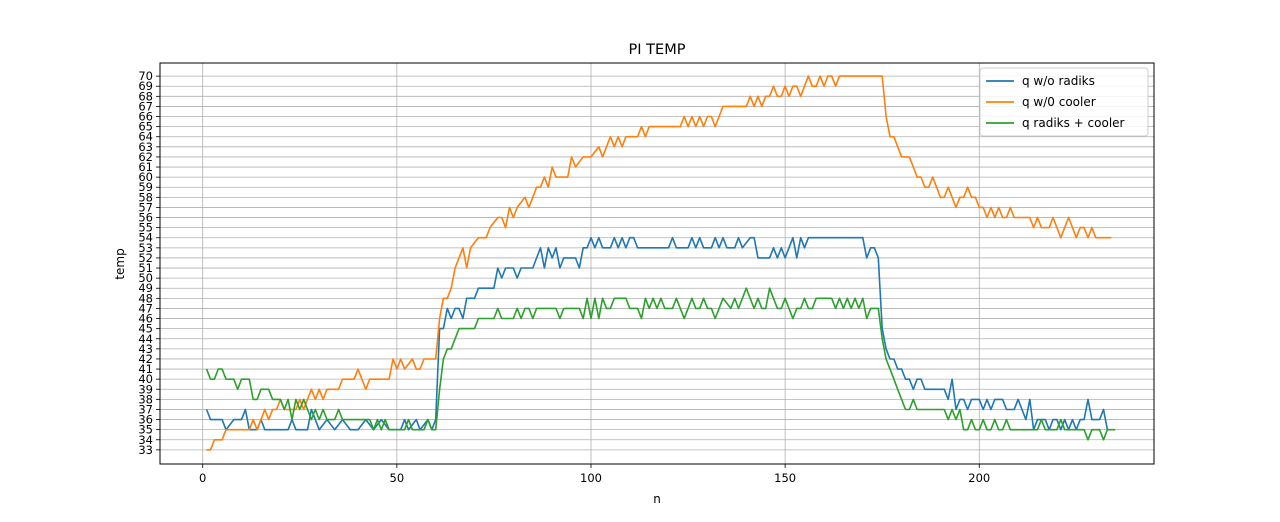 The width and height of the screenshot is (1280, 522). Describe the element at coordinates (145, 308) in the screenshot. I see `y-tick-label: 47` at that location.